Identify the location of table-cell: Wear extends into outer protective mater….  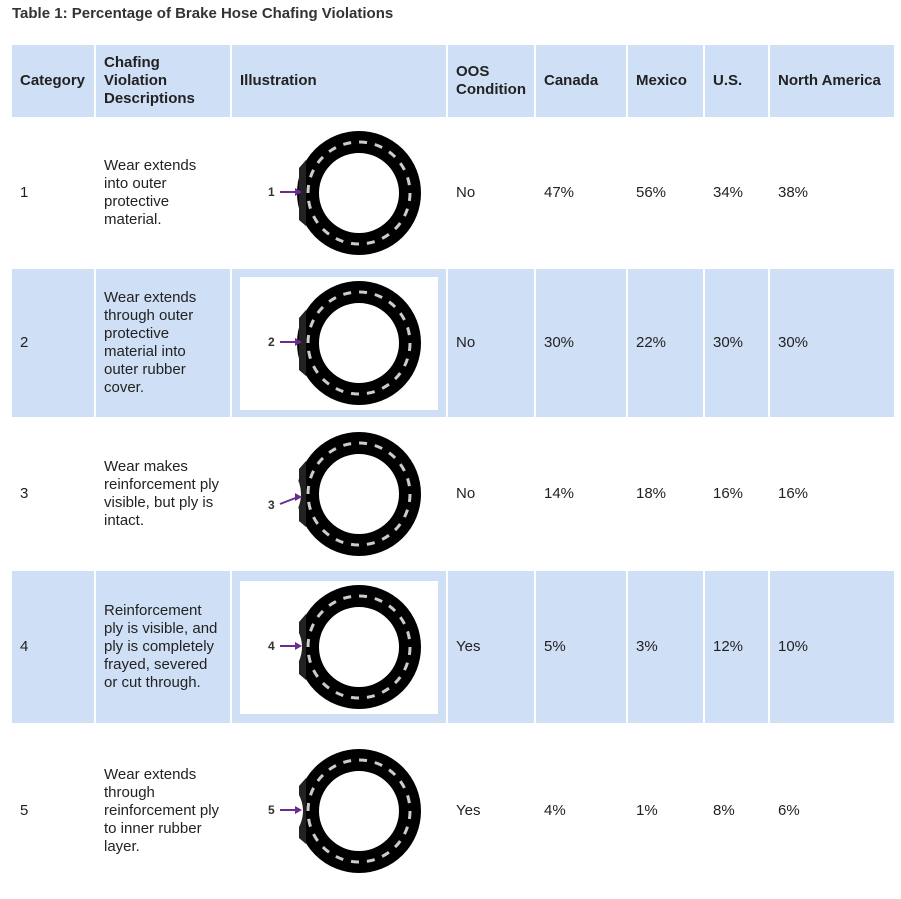
(150, 192).